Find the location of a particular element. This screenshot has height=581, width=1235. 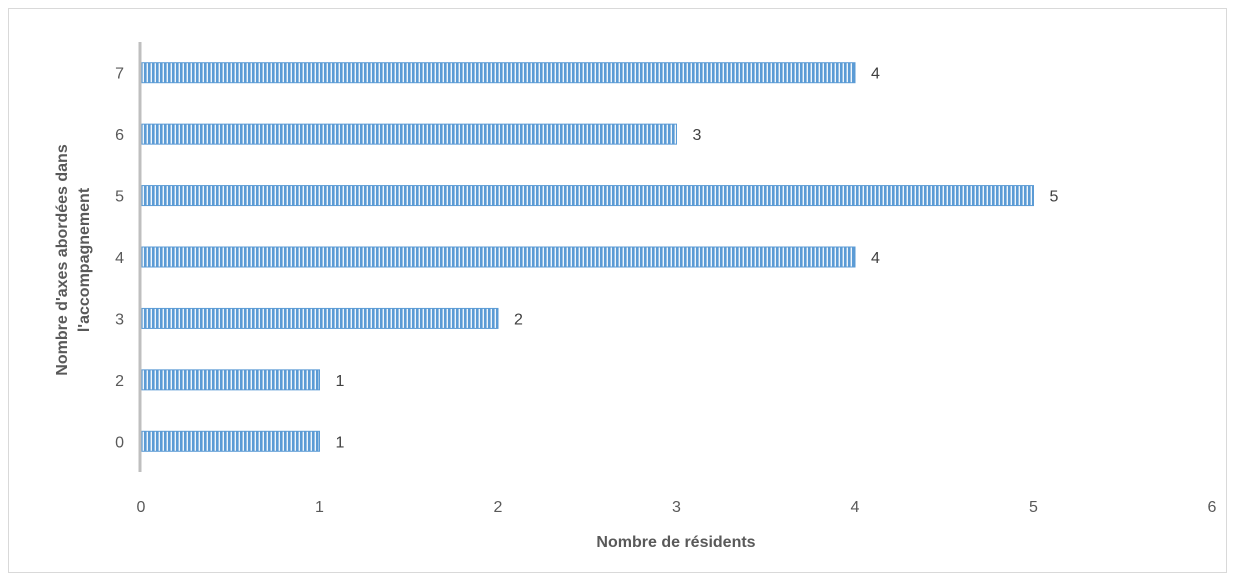

y-tick-label: 3 is located at coordinates (119, 319).